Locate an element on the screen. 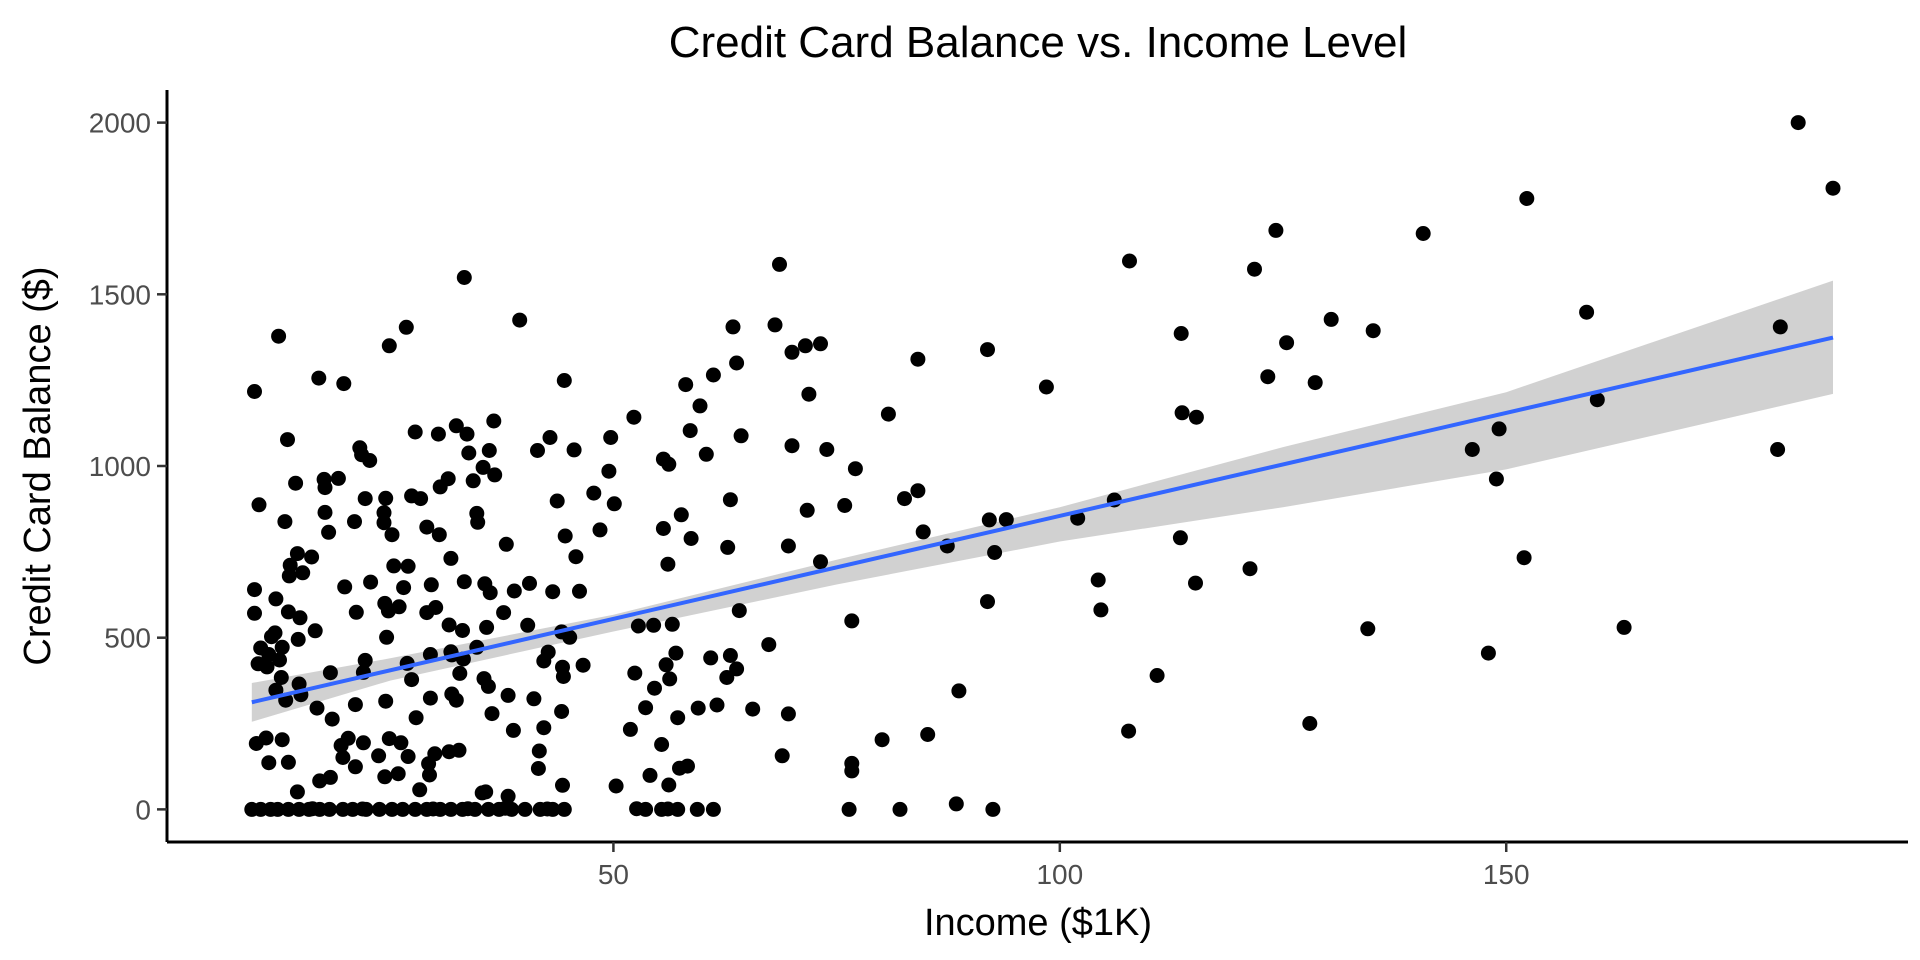 This screenshot has height=960, width=1920. chart-title: Credit Card Balance vs. Income Level is located at coordinates (1038, 42).